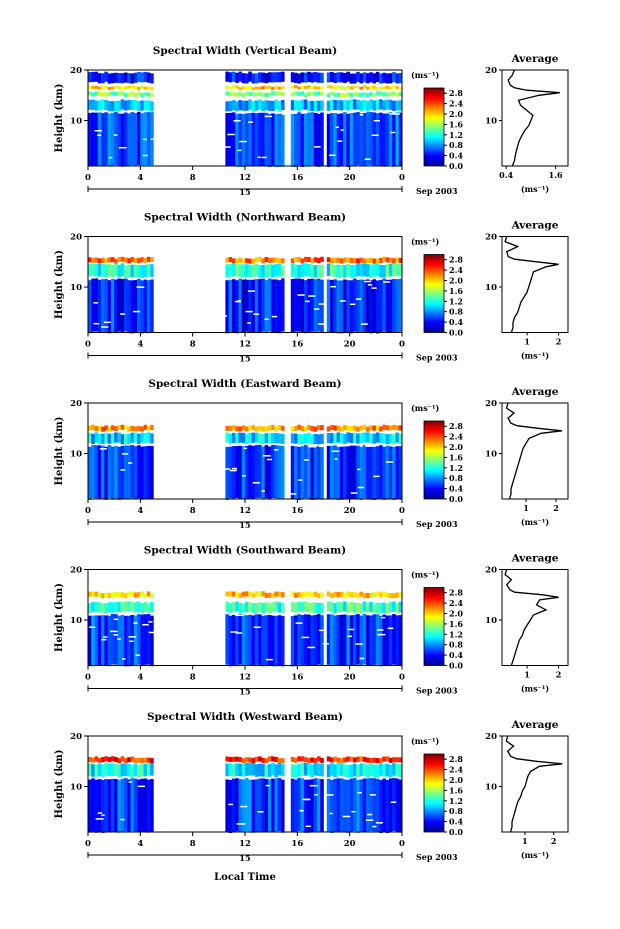  I want to click on average-frame, so click(535, 284).